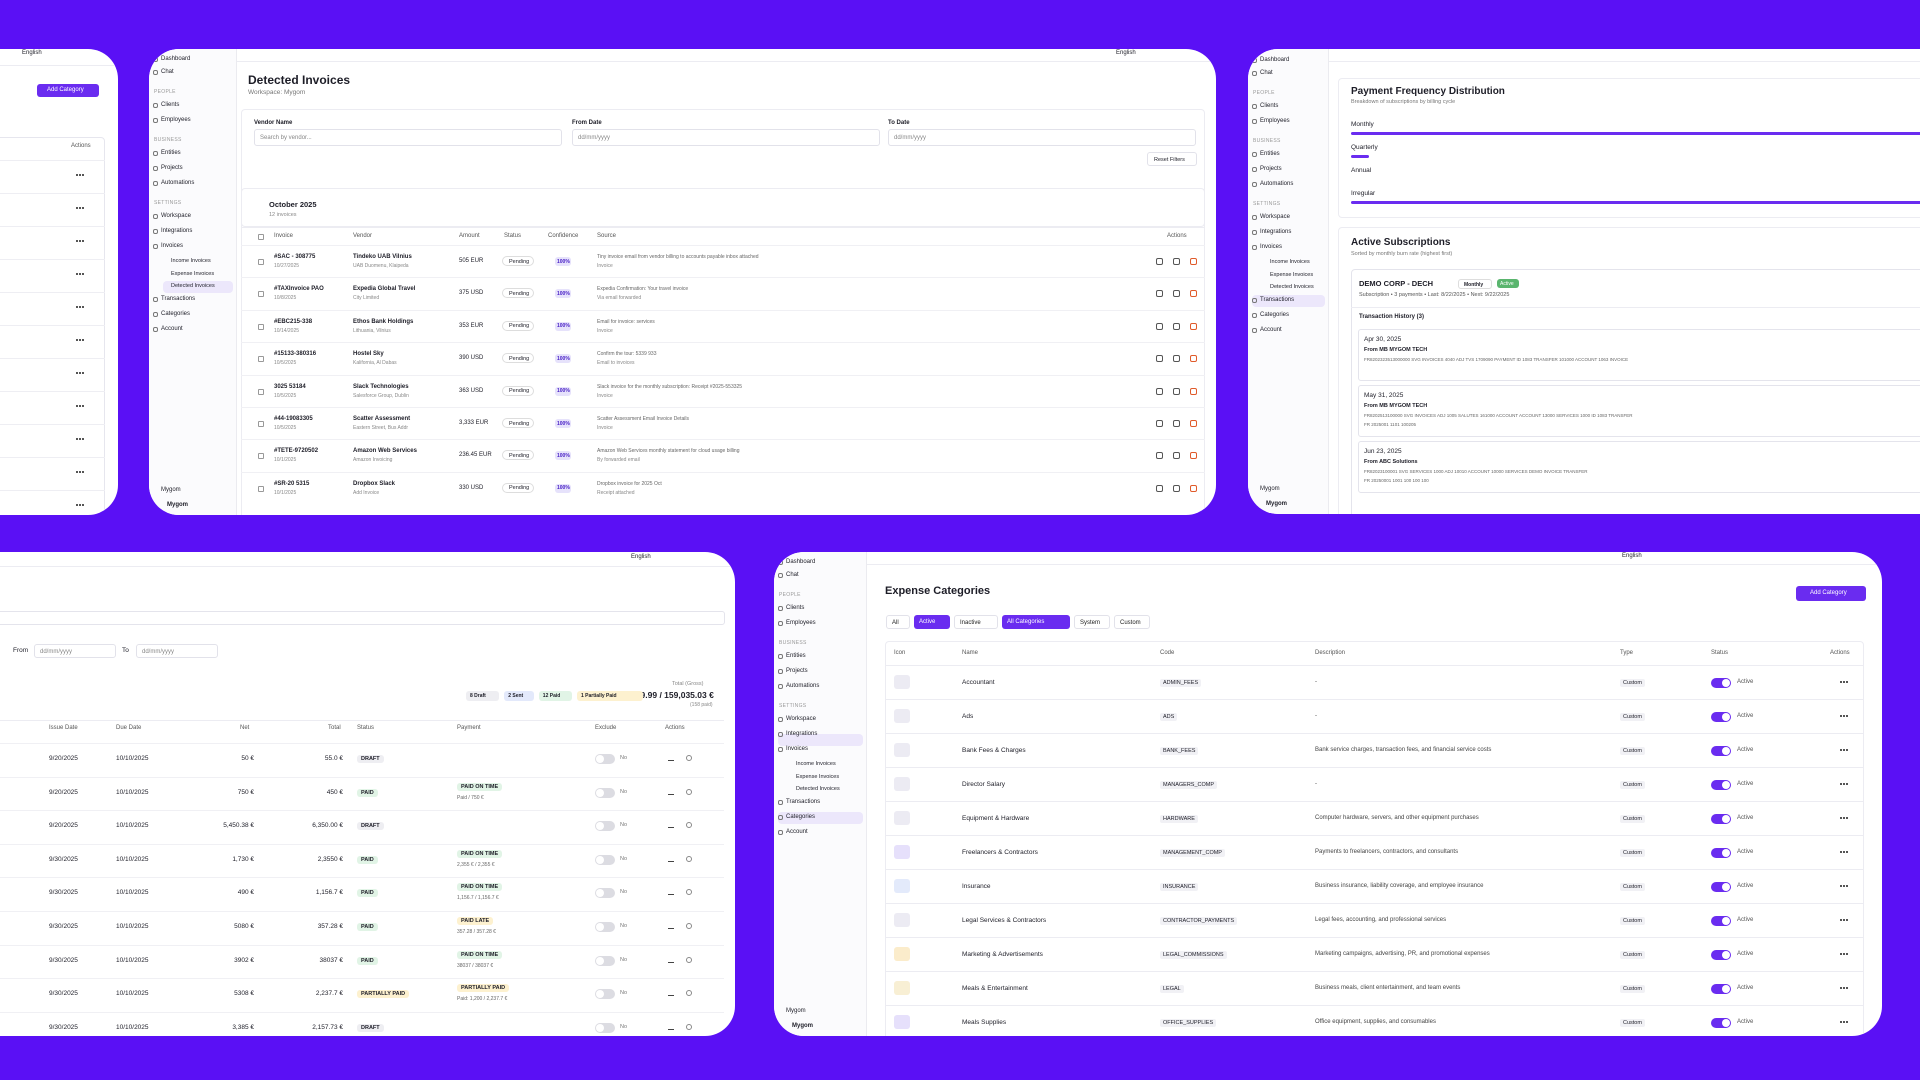 Image resolution: width=1920 pixels, height=1080 pixels. What do you see at coordinates (1831, 593) in the screenshot?
I see `add-category-button: Add Category` at bounding box center [1831, 593].